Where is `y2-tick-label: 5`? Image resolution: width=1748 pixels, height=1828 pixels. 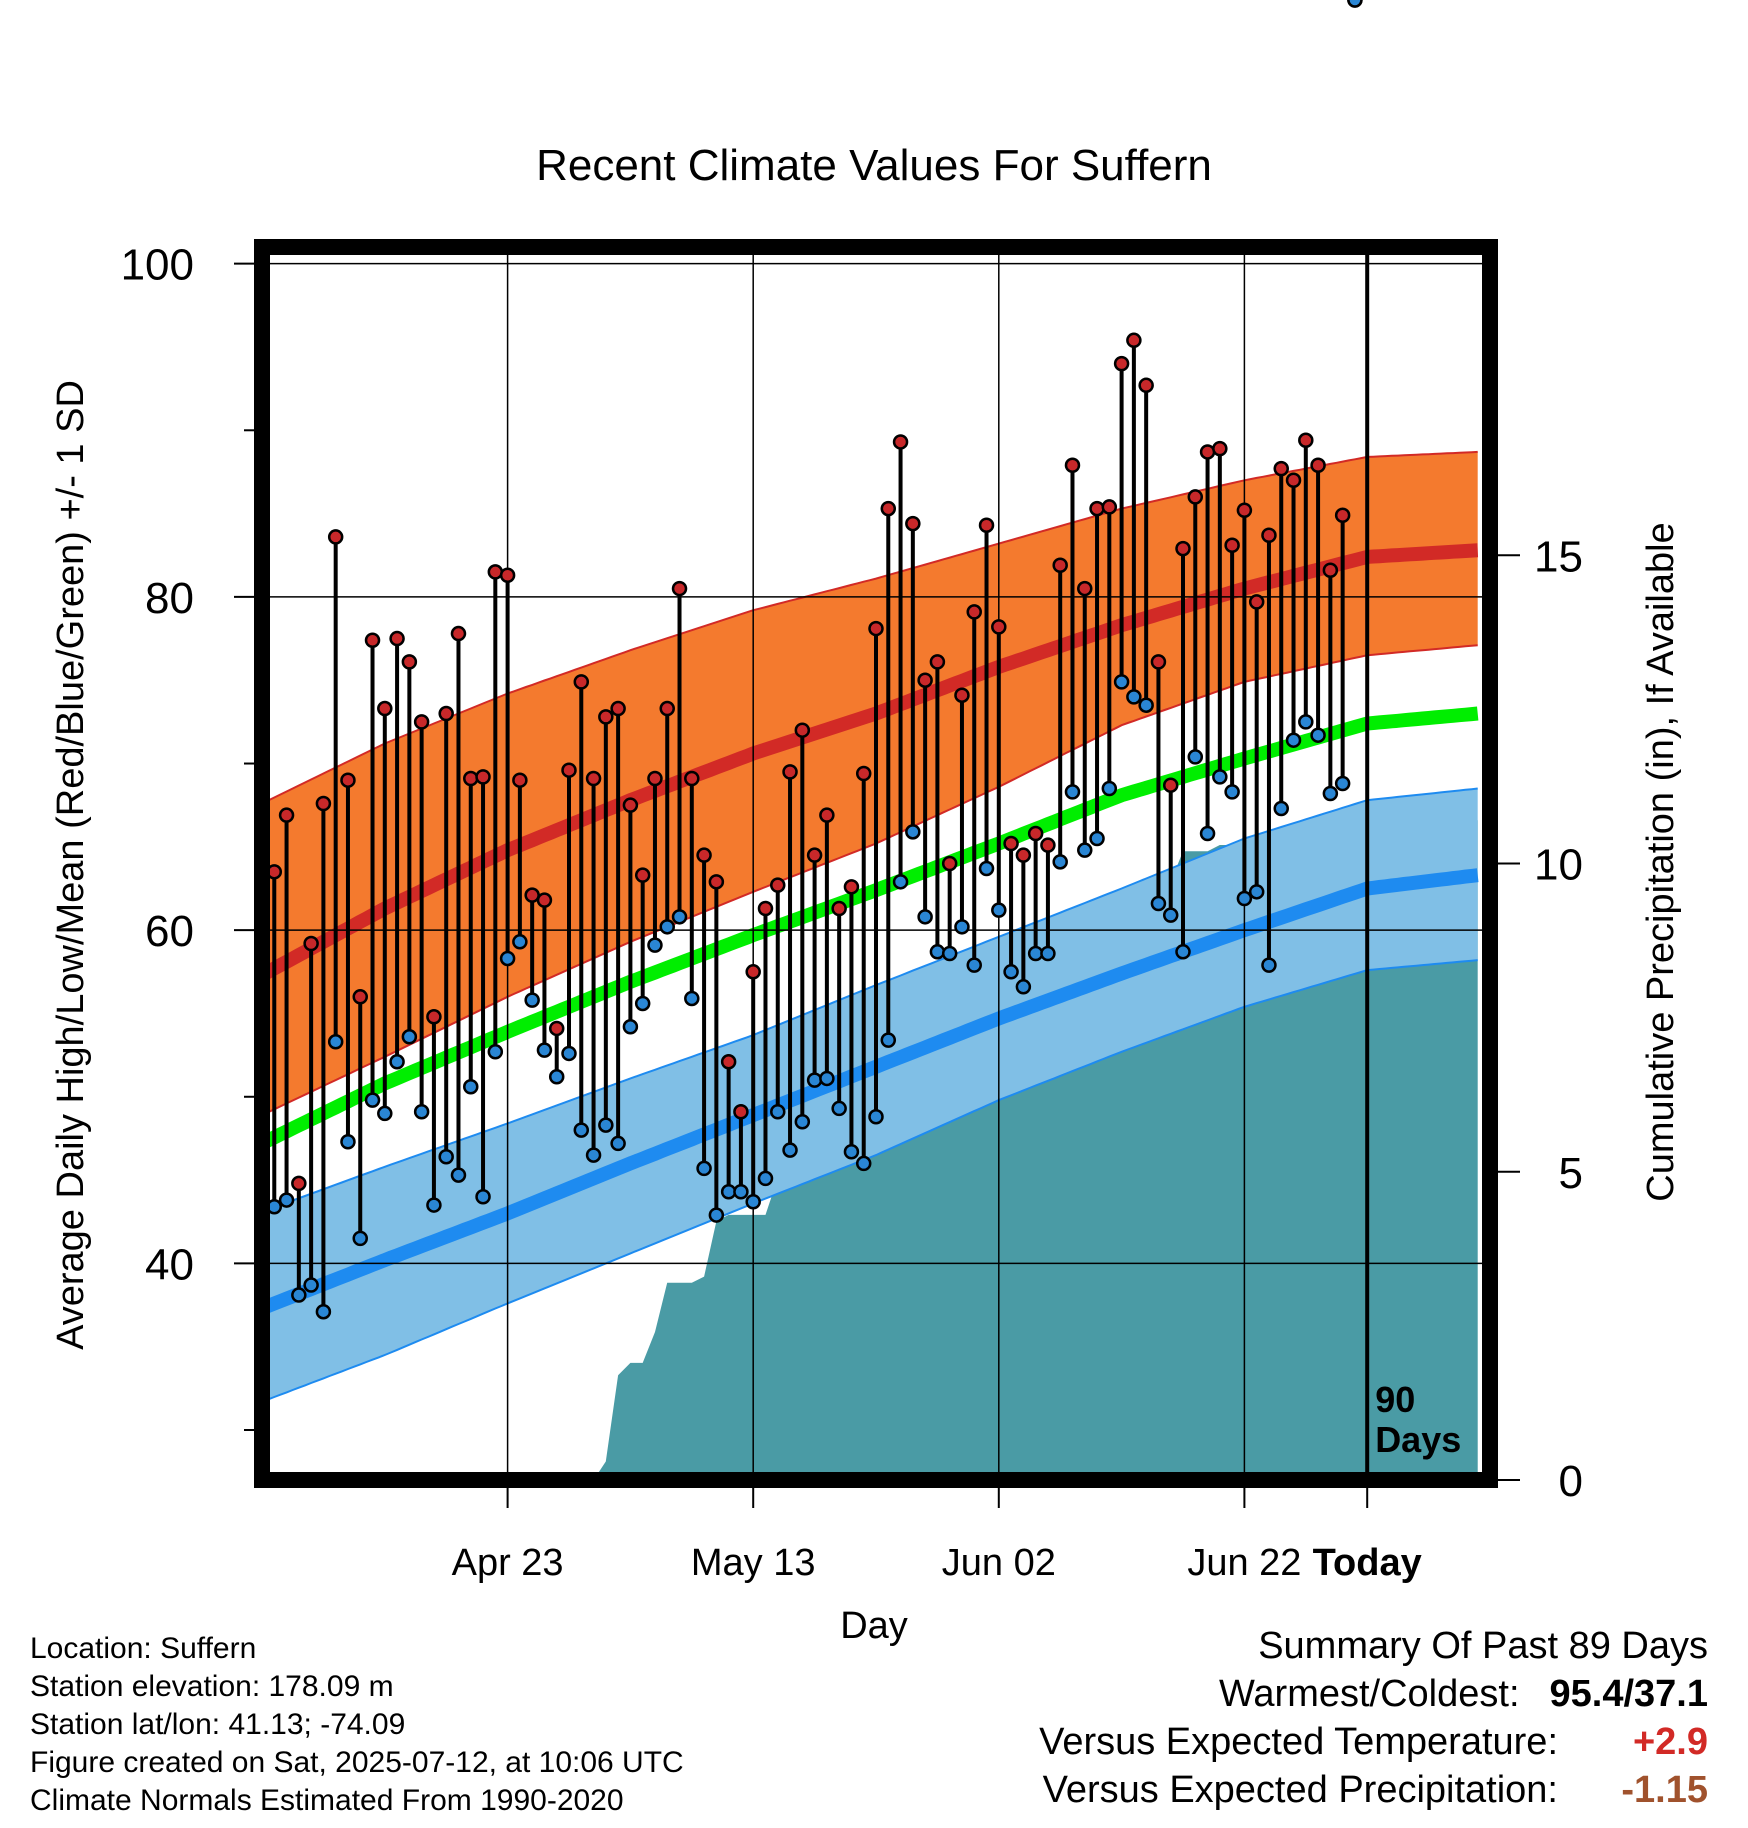 y2-tick-label: 5 is located at coordinates (1571, 1173).